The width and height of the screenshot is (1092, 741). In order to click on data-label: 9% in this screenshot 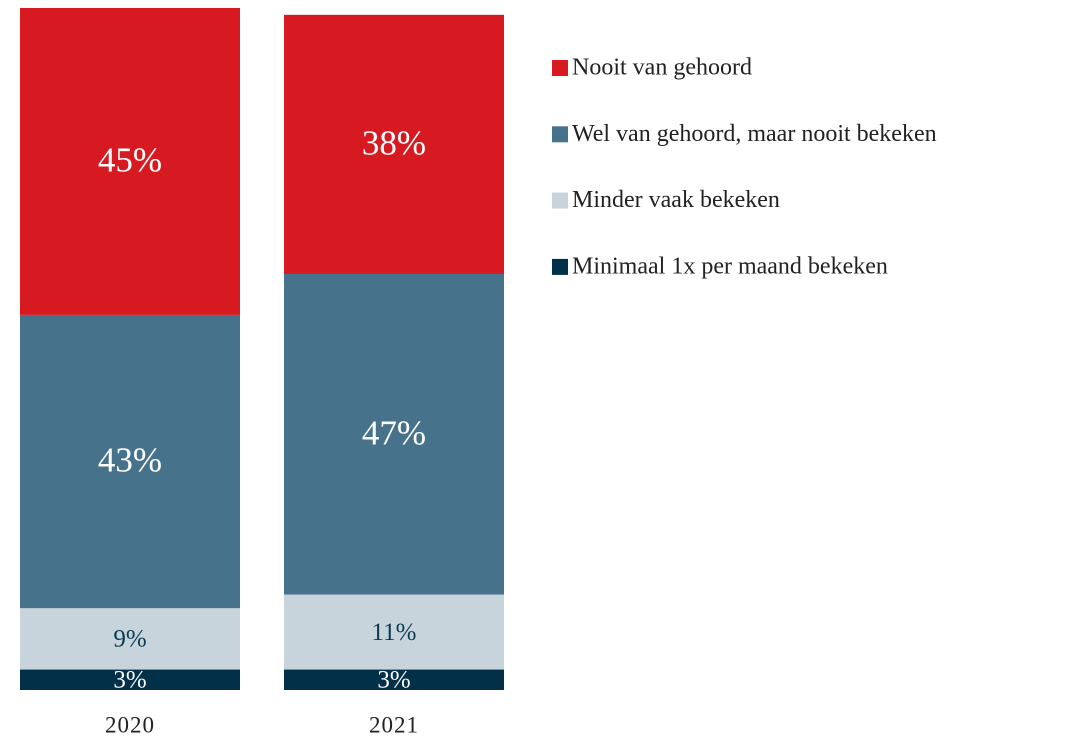, I will do `click(129, 639)`.